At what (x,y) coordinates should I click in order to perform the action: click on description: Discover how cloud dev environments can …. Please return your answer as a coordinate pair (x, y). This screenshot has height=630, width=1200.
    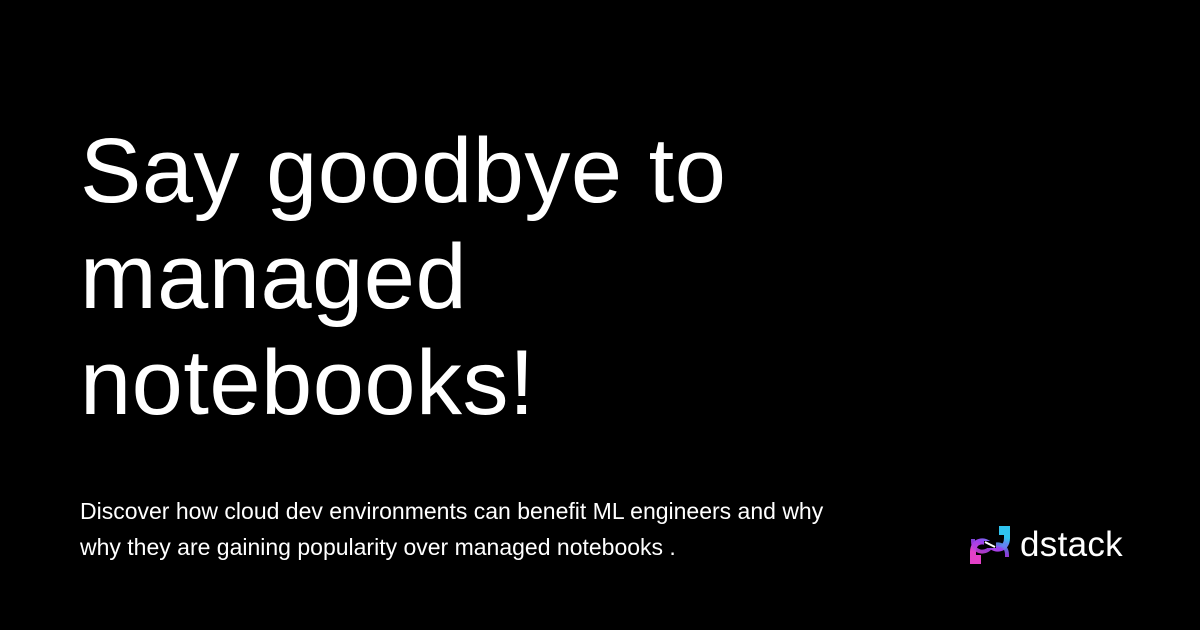
    Looking at the image, I should click on (490, 529).